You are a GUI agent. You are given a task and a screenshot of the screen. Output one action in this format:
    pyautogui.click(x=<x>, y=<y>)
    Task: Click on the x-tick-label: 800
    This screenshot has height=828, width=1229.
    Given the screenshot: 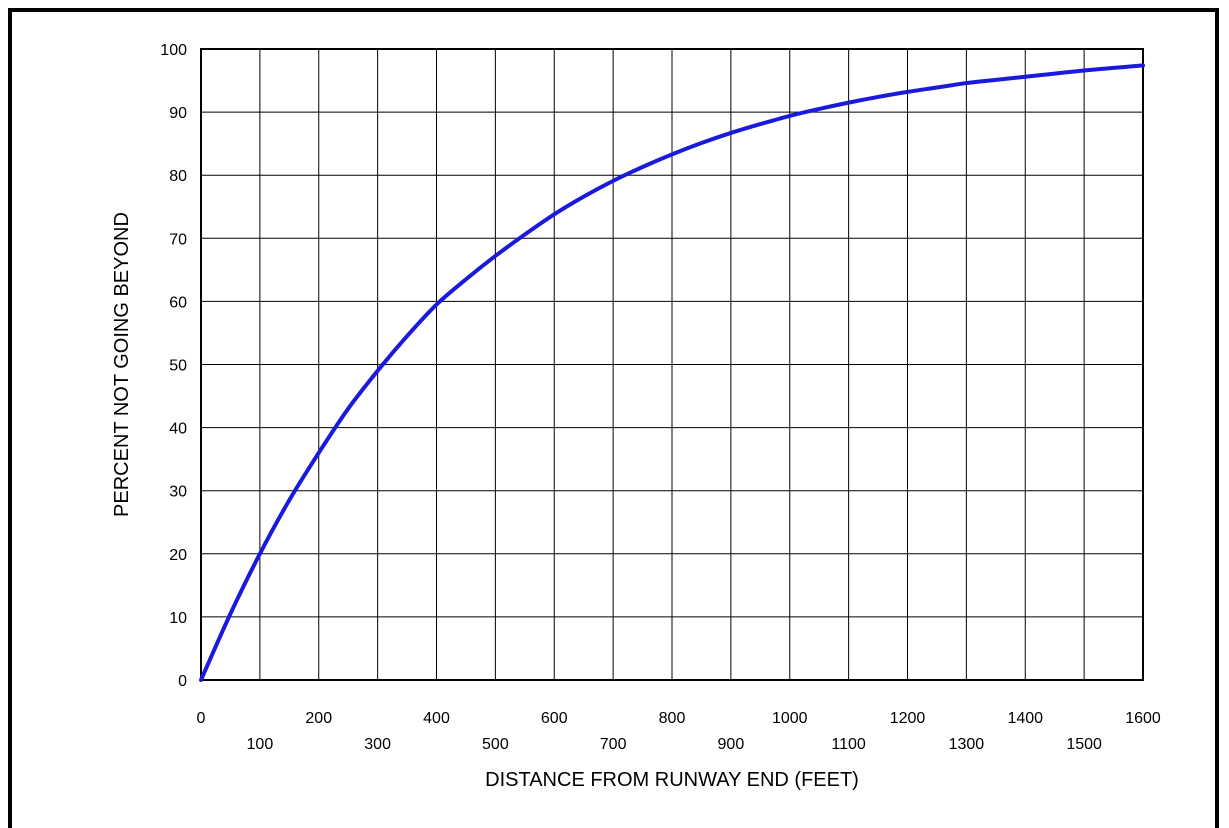 What is the action you would take?
    pyautogui.click(x=672, y=718)
    